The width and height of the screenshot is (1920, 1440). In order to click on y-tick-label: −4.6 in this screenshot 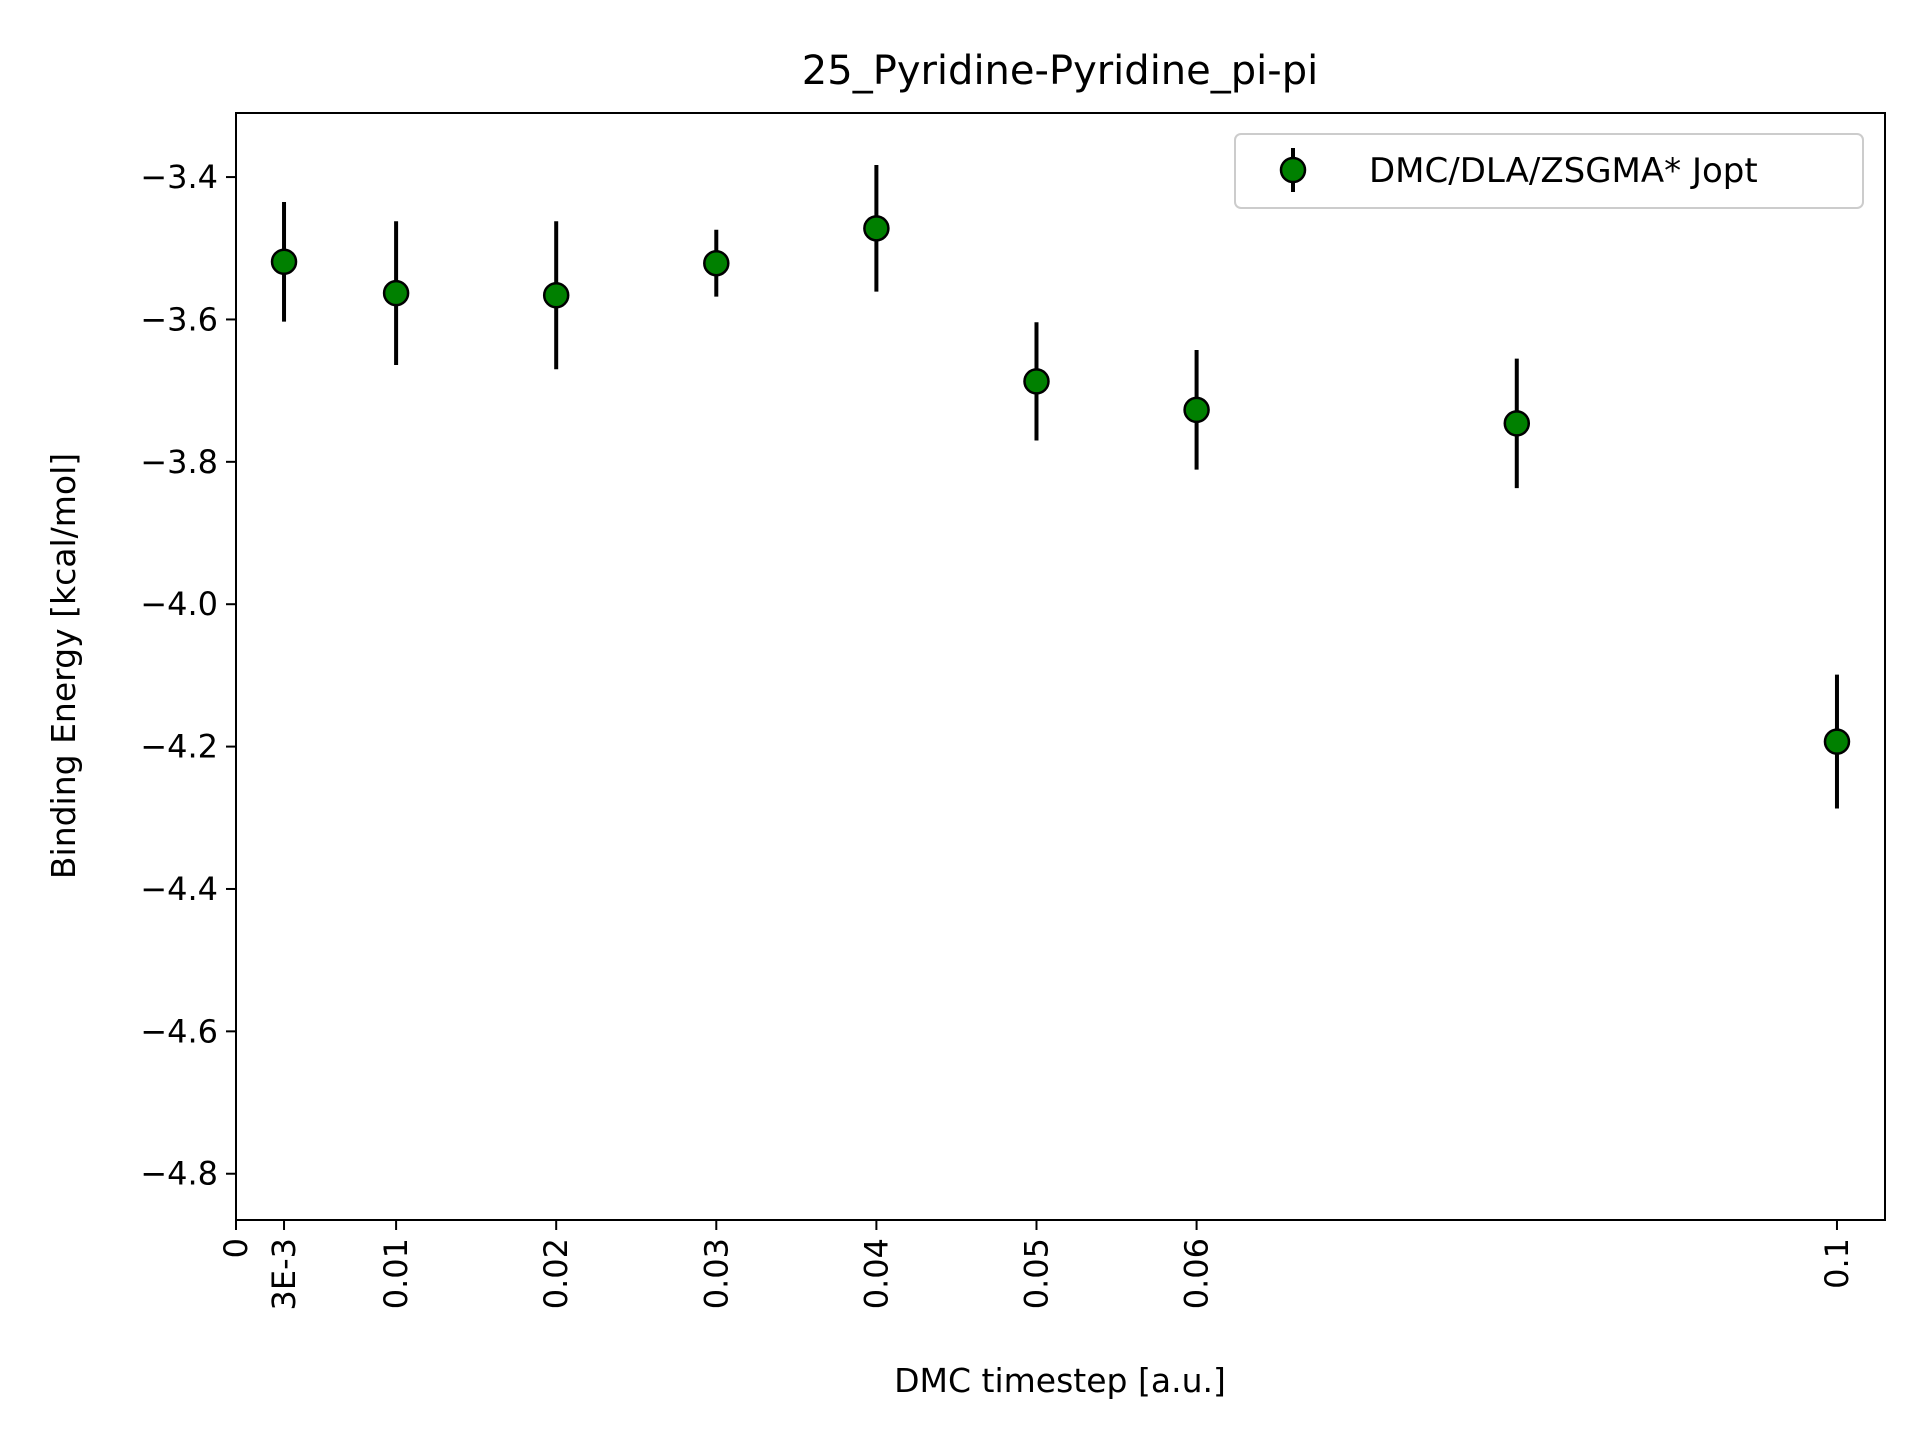, I will do `click(179, 1031)`.